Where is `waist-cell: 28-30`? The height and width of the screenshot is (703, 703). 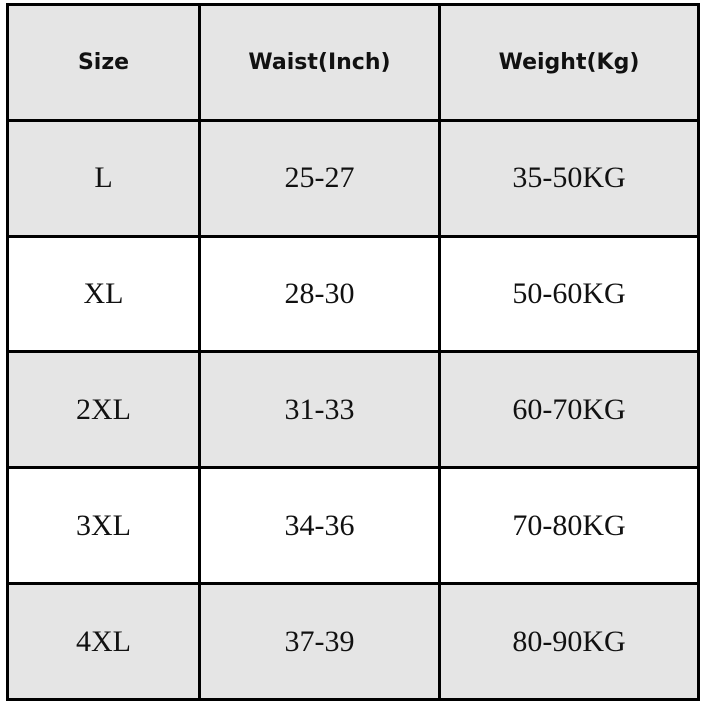 waist-cell: 28-30 is located at coordinates (319, 294).